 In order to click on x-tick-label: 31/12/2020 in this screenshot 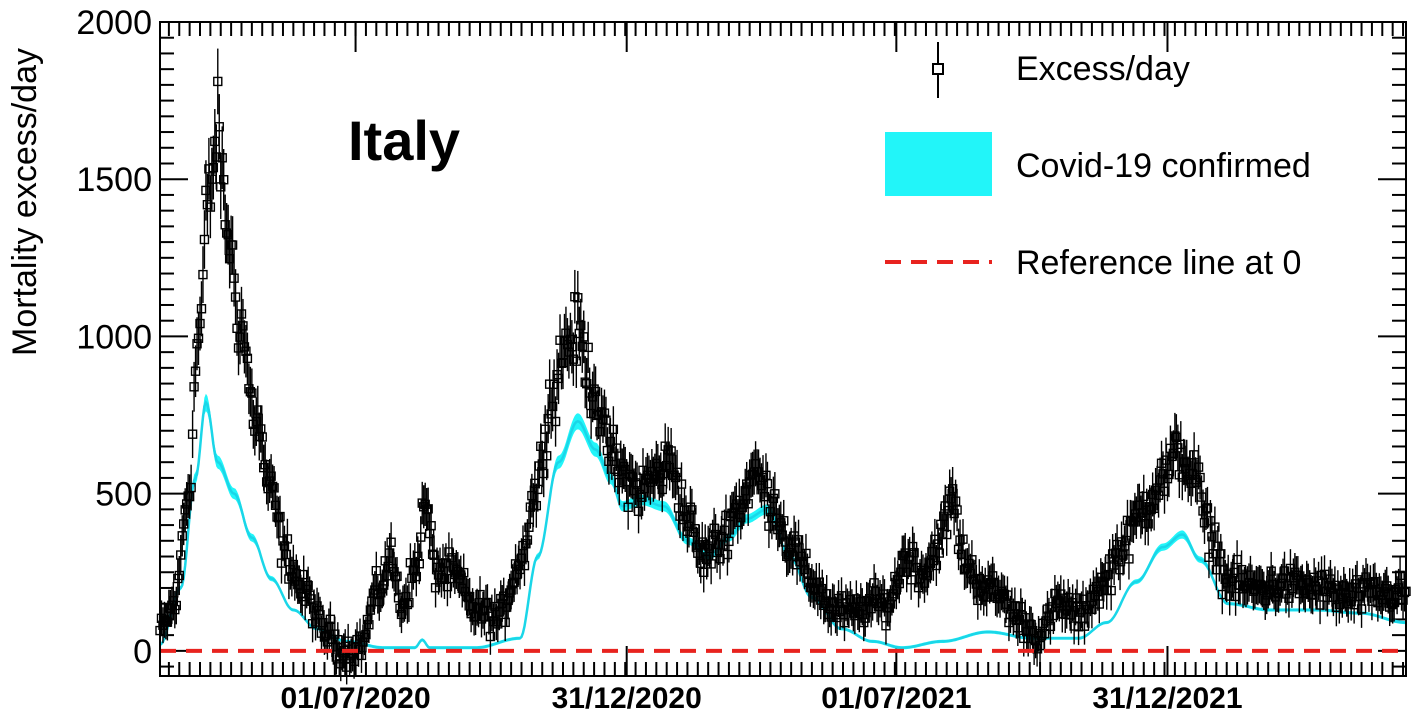, I will do `click(627, 698)`.